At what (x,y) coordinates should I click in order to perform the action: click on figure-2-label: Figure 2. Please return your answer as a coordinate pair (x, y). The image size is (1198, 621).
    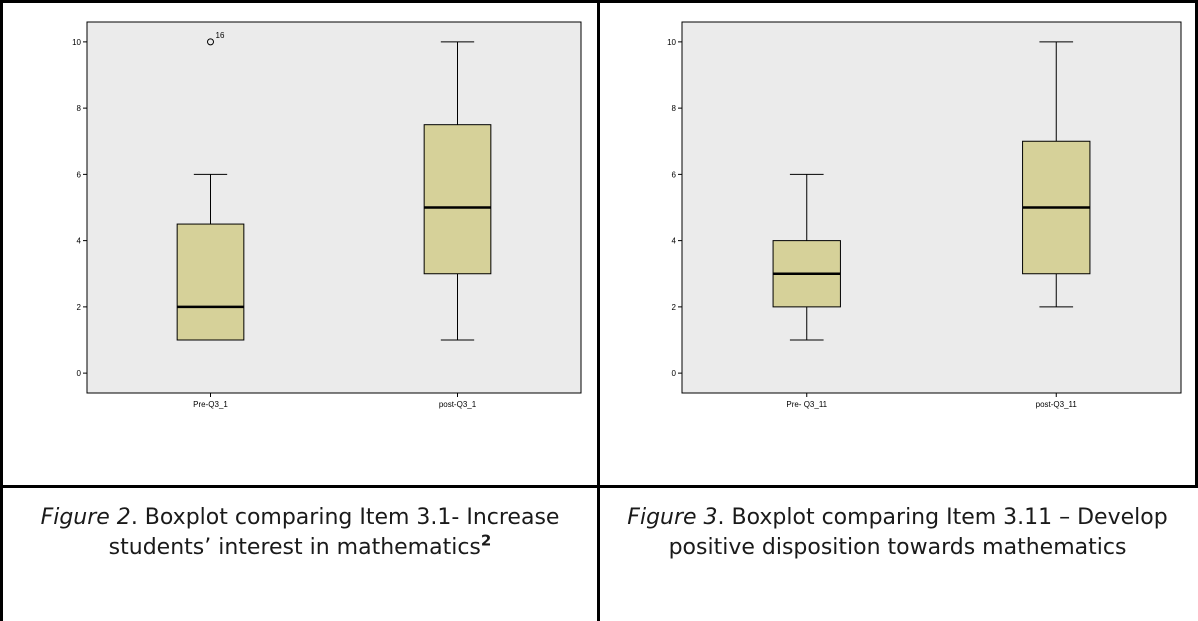
    Looking at the image, I should click on (85, 517).